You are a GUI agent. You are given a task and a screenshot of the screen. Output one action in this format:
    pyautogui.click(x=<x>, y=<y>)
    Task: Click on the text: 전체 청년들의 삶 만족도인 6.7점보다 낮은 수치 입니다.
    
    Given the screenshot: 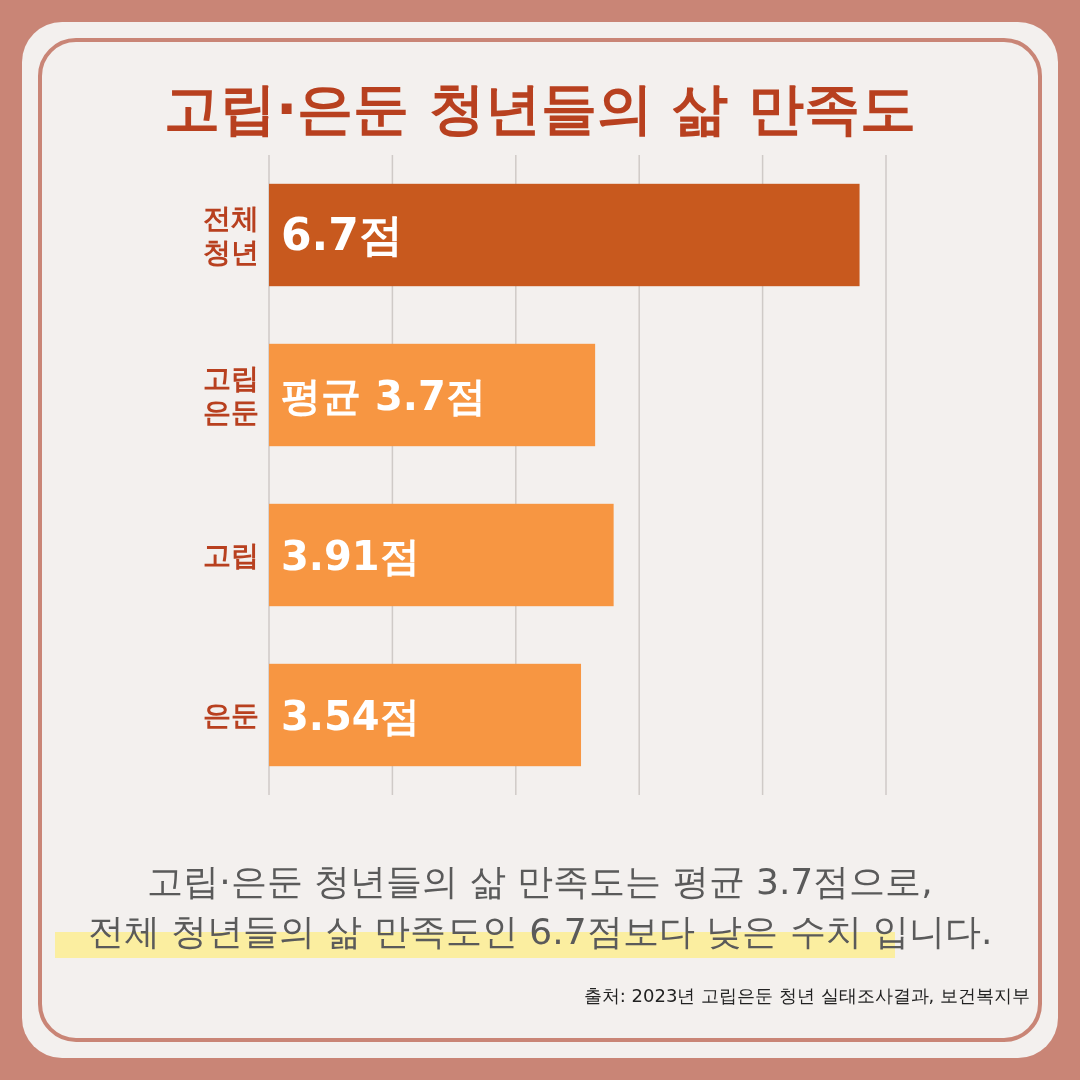 What is the action you would take?
    pyautogui.click(x=540, y=931)
    